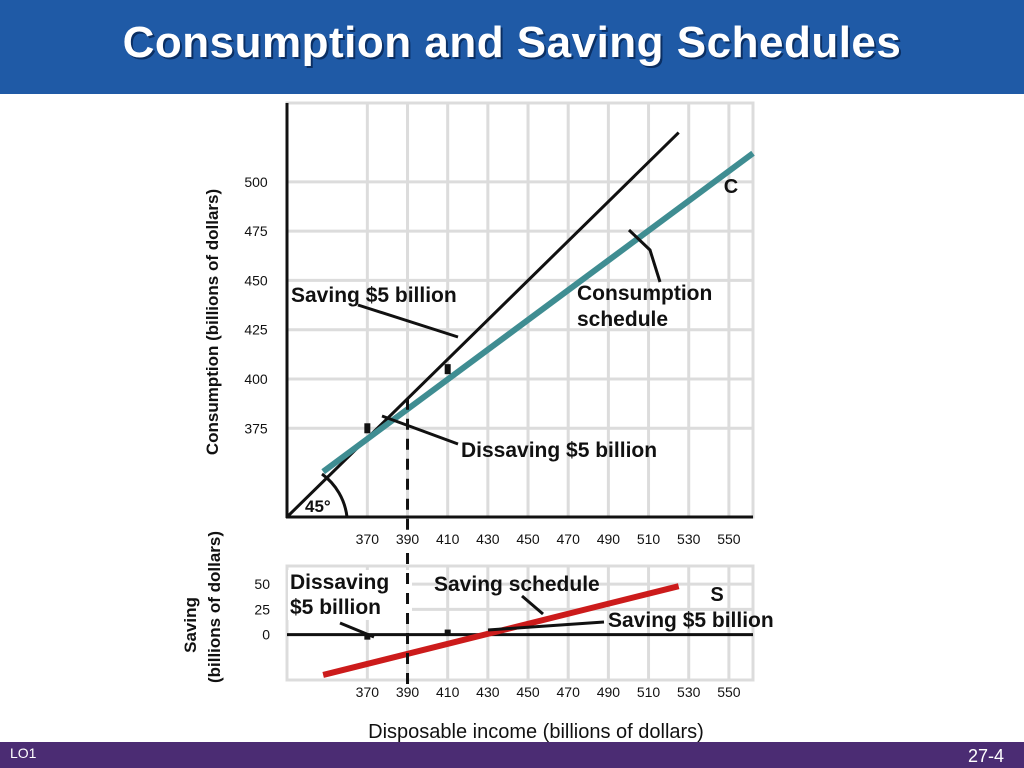 This screenshot has width=1024, height=768. Describe the element at coordinates (622, 319) in the screenshot. I see `consumption-schedule-label-2: schedule` at that location.